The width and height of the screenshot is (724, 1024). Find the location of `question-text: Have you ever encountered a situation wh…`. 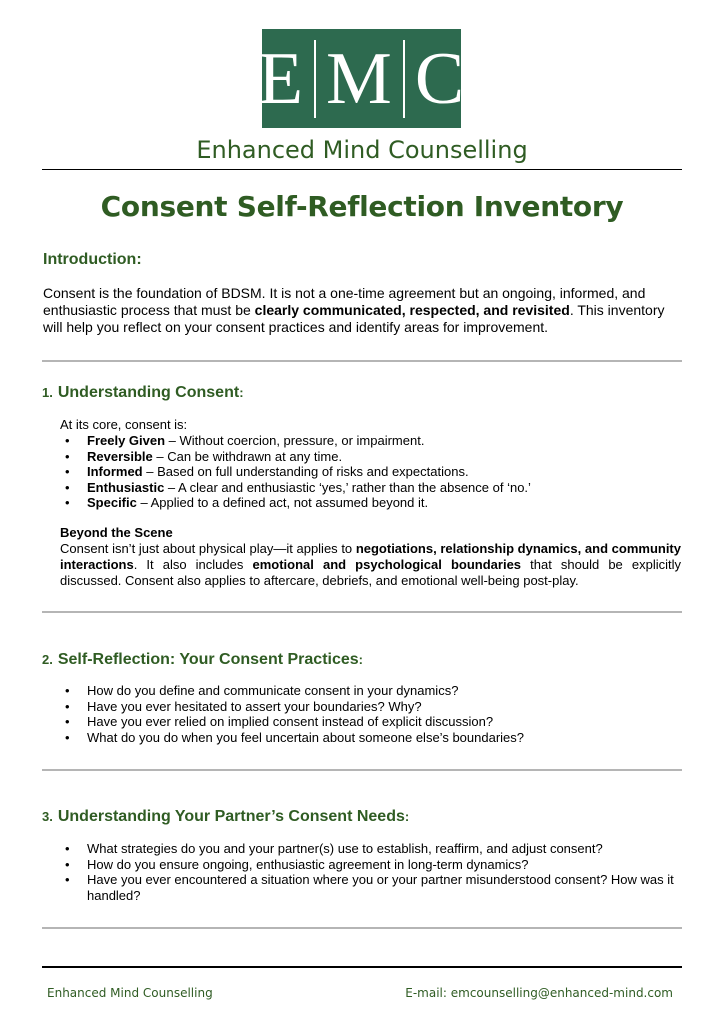

question-text: Have you ever encountered a situation wh… is located at coordinates (380, 887).